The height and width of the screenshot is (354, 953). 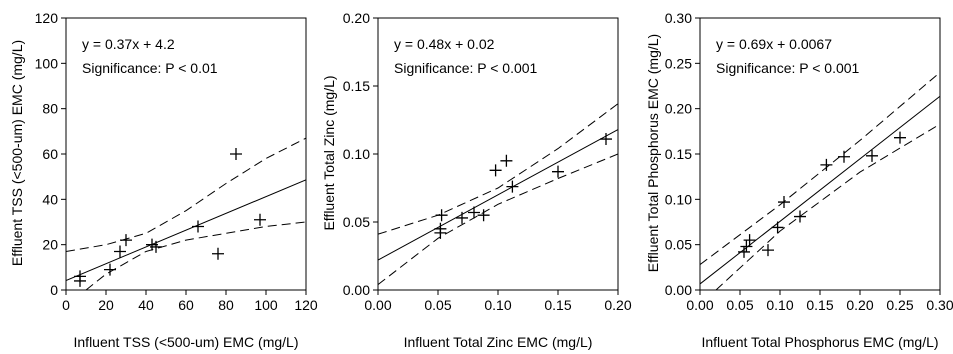 What do you see at coordinates (859, 305) in the screenshot?
I see `phosphorus-x-tick-label: 0.20` at bounding box center [859, 305].